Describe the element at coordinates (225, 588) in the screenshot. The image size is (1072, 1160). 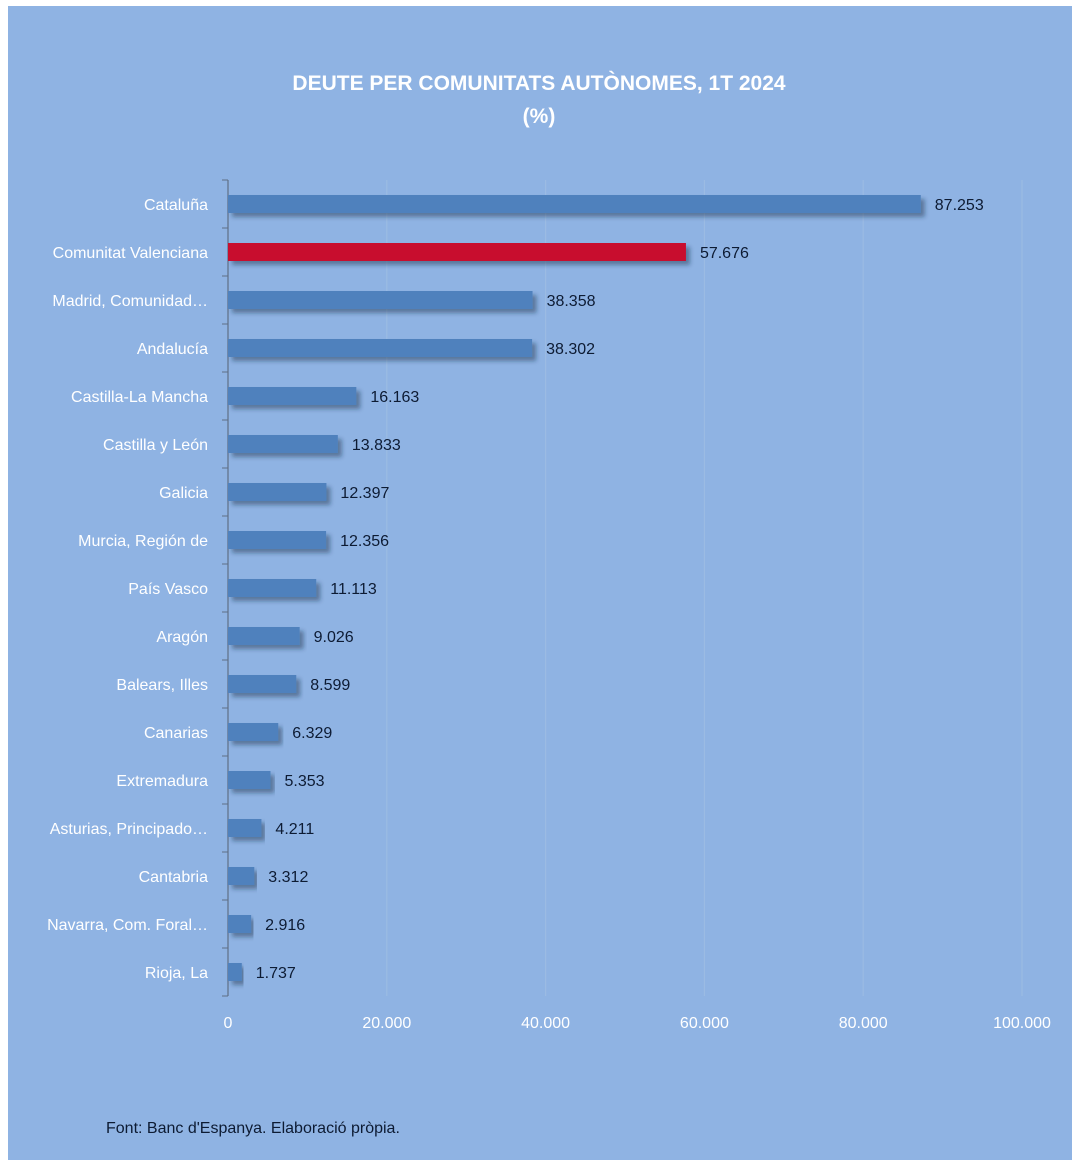
I see `y-axis` at that location.